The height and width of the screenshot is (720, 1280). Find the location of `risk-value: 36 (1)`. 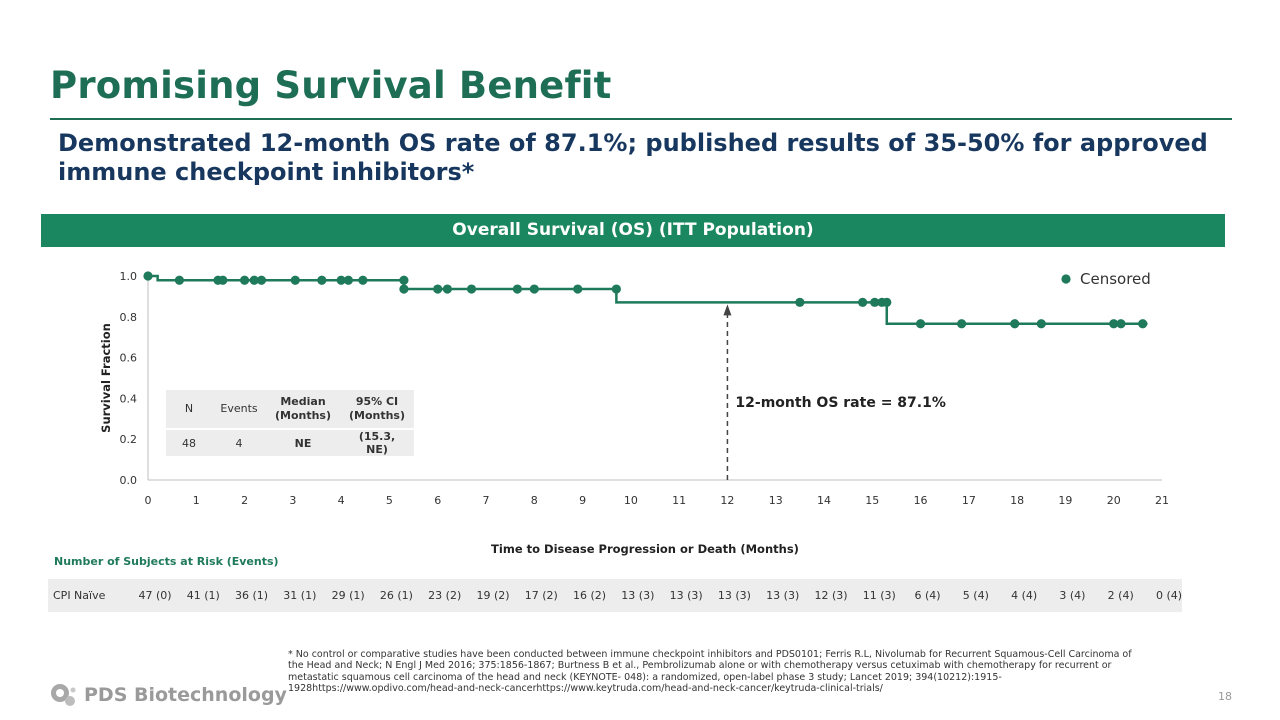

risk-value: 36 (1) is located at coordinates (252, 595).